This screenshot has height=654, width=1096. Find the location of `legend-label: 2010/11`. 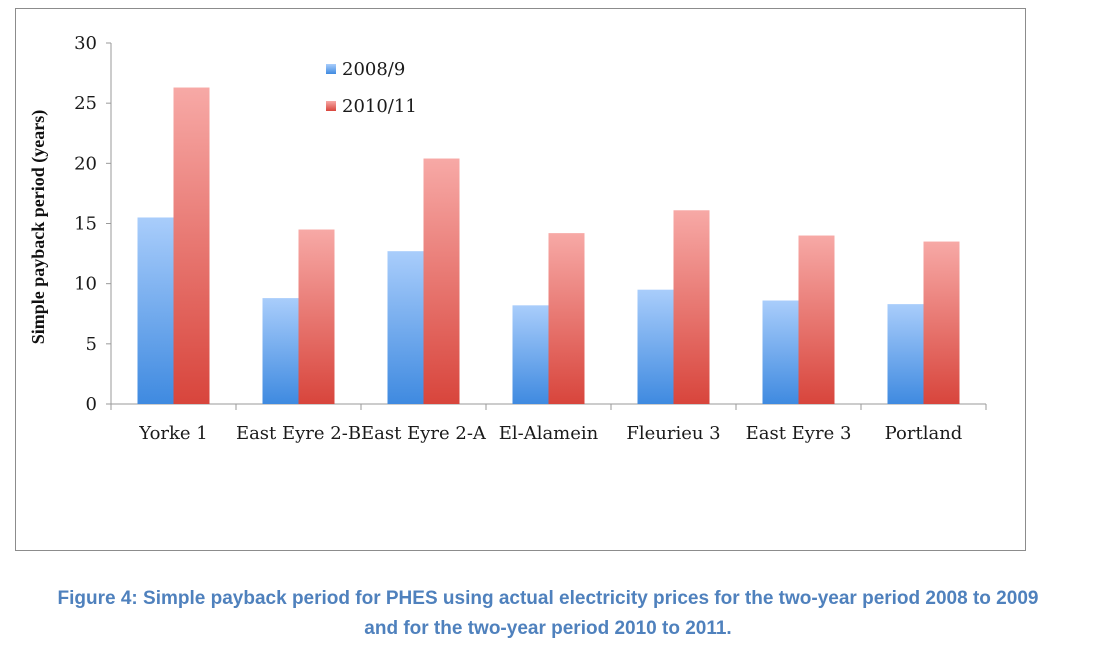

legend-label: 2010/11 is located at coordinates (379, 106).